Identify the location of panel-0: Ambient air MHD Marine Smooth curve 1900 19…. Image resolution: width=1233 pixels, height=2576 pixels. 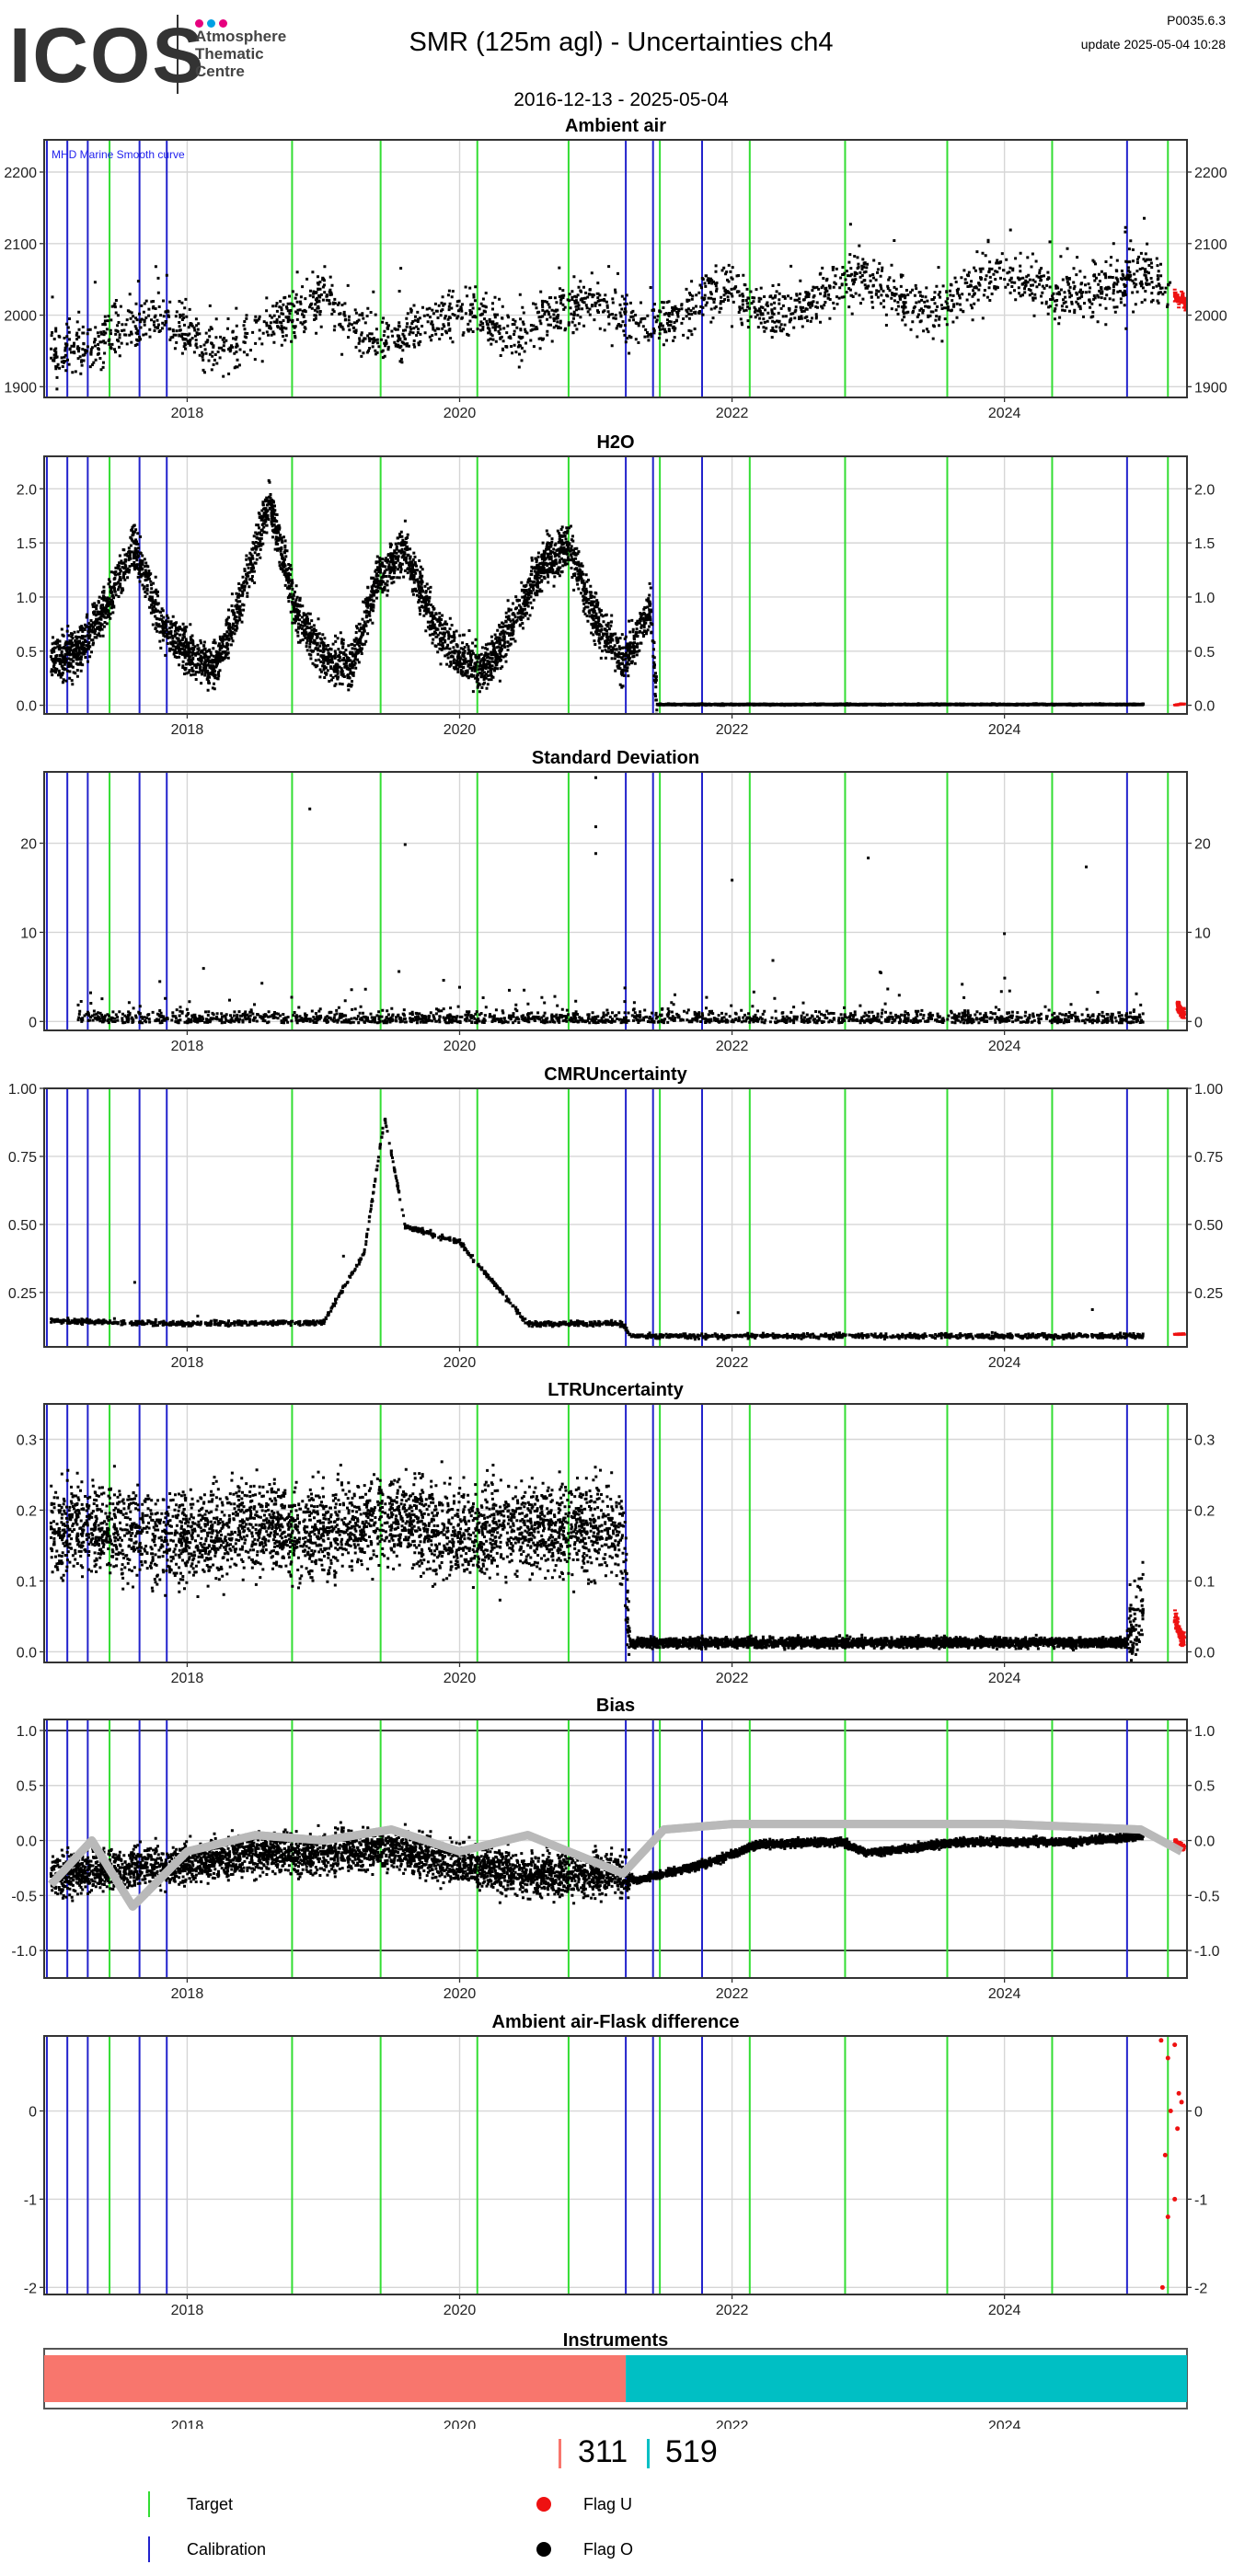
(615, 268).